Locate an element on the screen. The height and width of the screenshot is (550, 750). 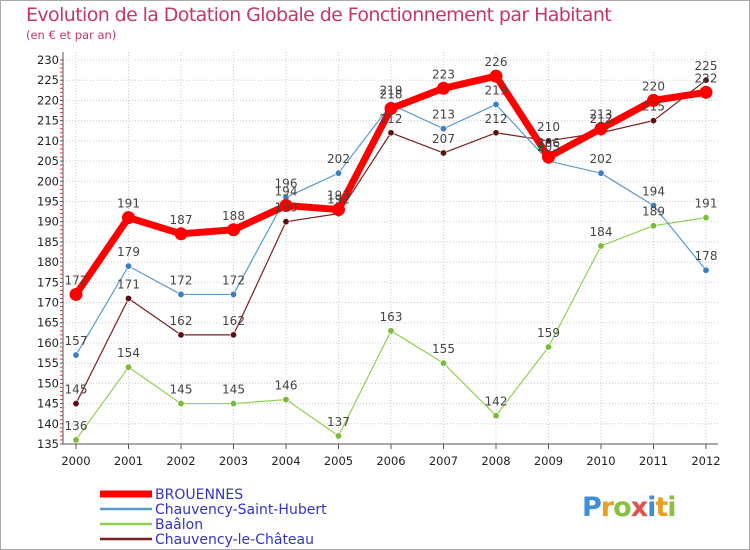
data-label: 190 is located at coordinates (286, 208).